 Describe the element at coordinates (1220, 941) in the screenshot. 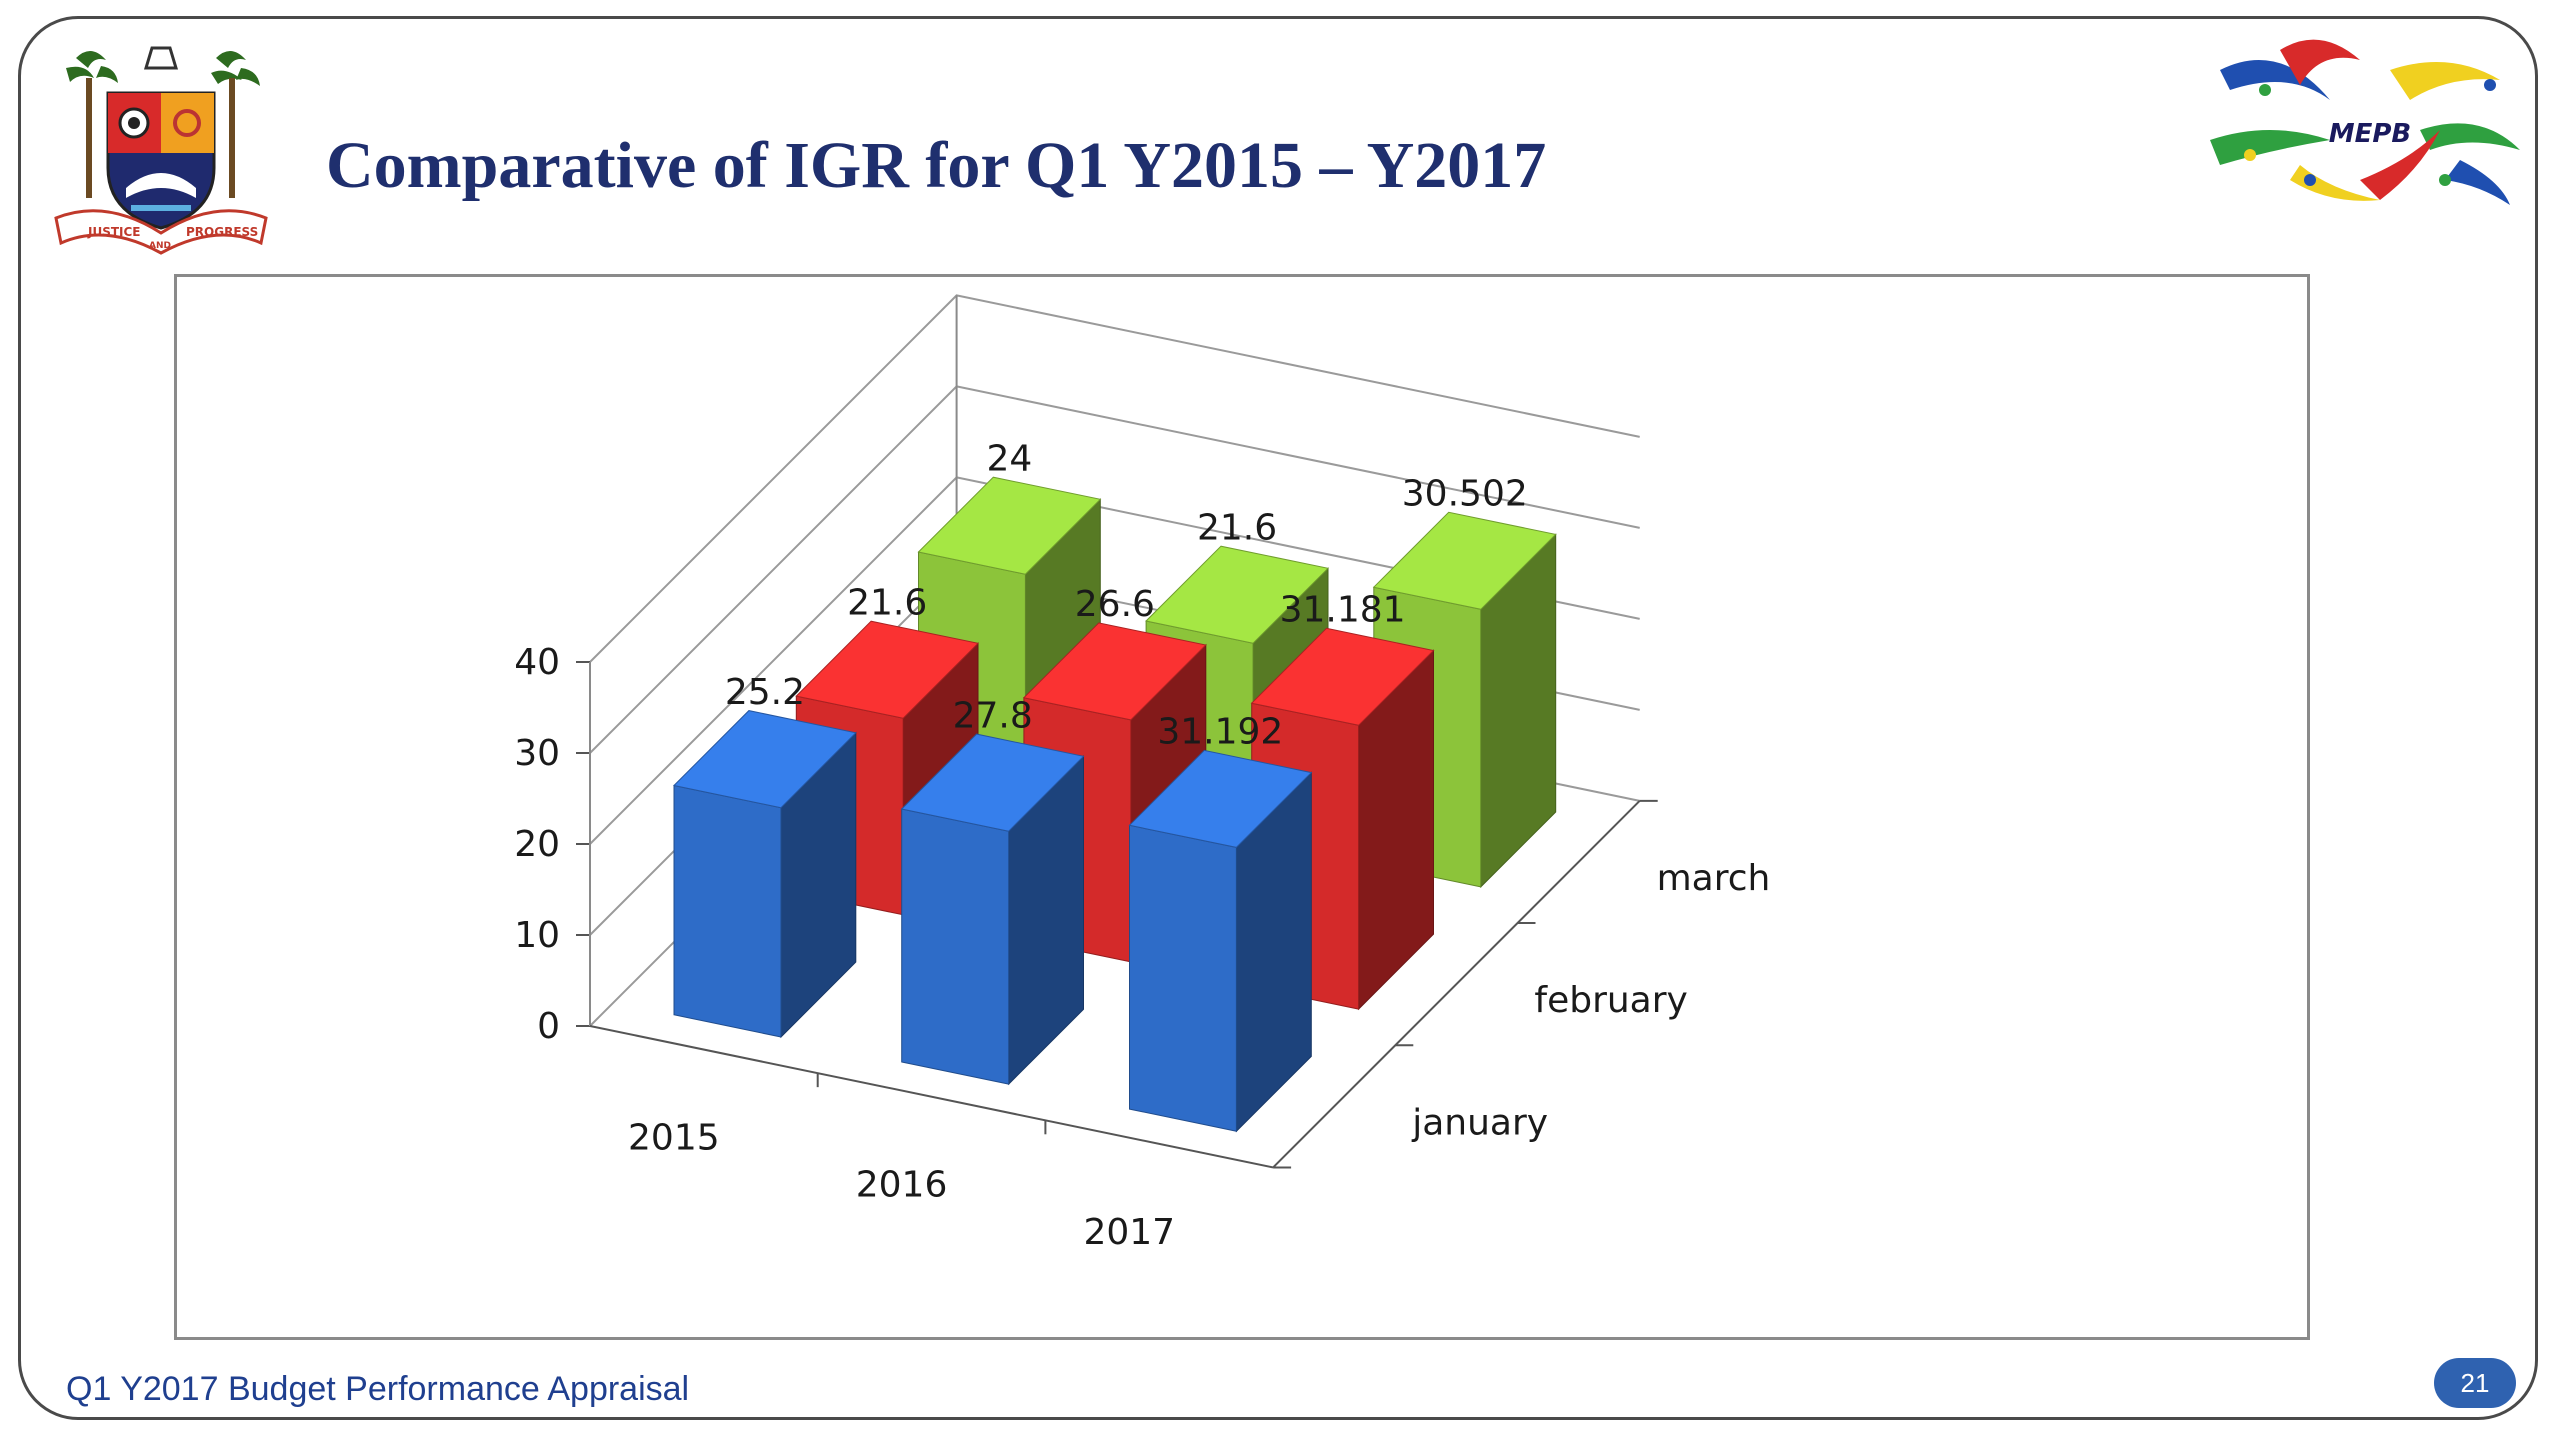

I see `bar-january-2017` at that location.